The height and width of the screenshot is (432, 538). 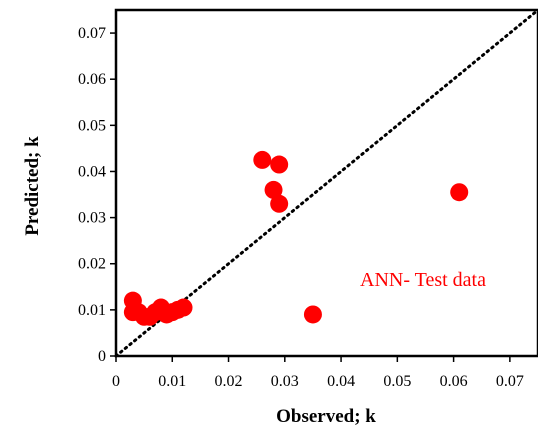 What do you see at coordinates (92, 310) in the screenshot?
I see `y-tick-label: 0.01` at bounding box center [92, 310].